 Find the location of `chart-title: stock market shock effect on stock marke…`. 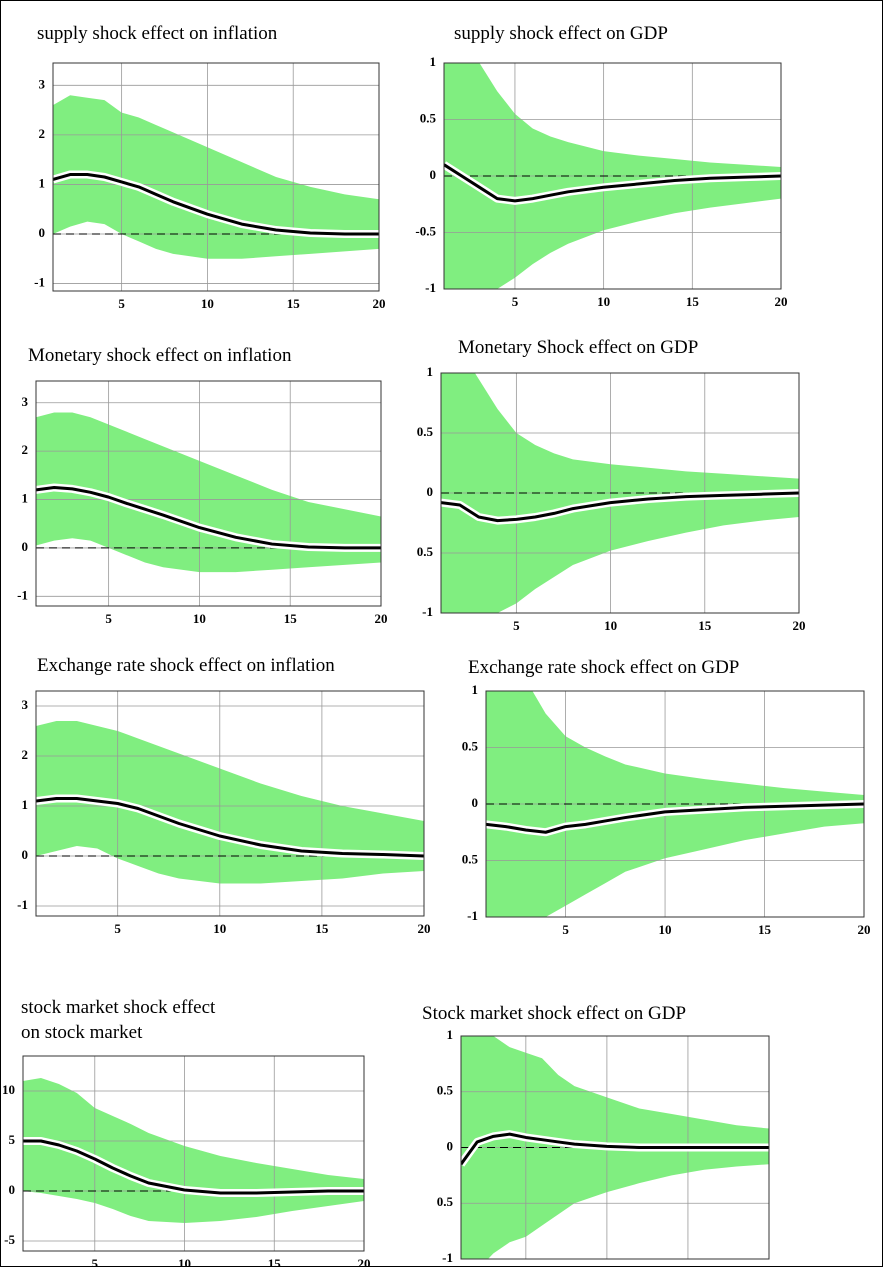

chart-title: stock market shock effect on stock marke… is located at coordinates (118, 1020).